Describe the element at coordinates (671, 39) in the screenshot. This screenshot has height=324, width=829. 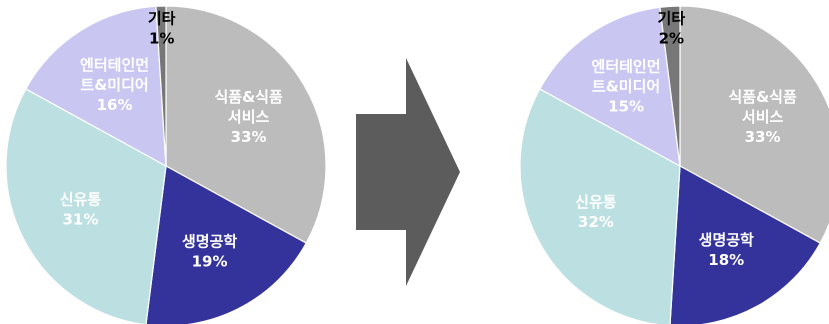
I see `value-label-other: 2%` at that location.